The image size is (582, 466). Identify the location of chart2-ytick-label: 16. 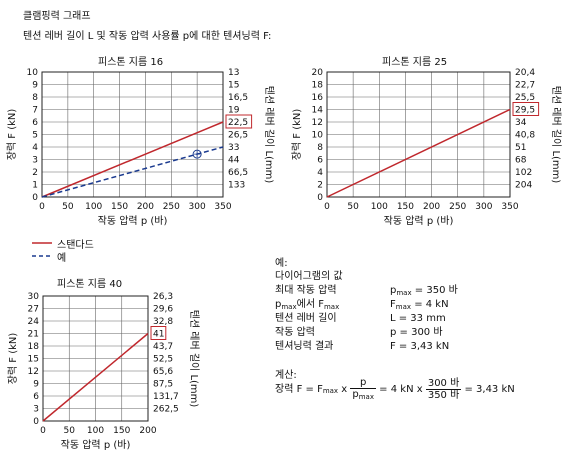
(318, 98).